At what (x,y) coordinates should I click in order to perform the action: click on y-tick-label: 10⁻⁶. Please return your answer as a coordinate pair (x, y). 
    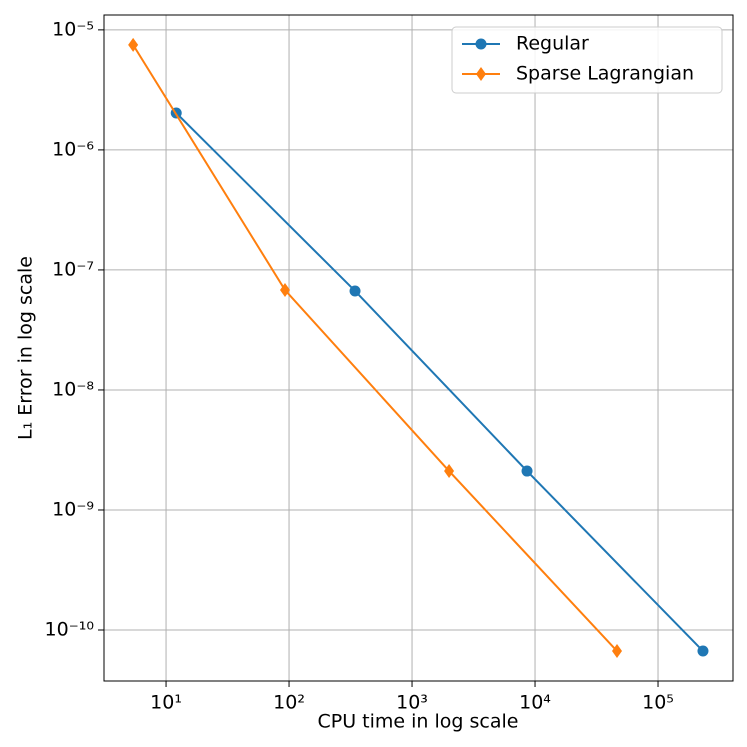
    Looking at the image, I should click on (73, 149).